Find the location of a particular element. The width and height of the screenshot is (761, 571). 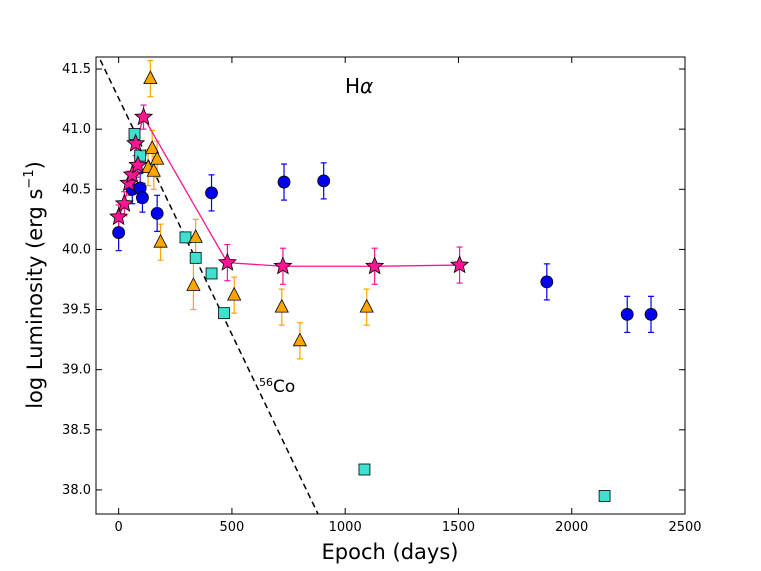

x-tick-label: 0 is located at coordinates (119, 527).